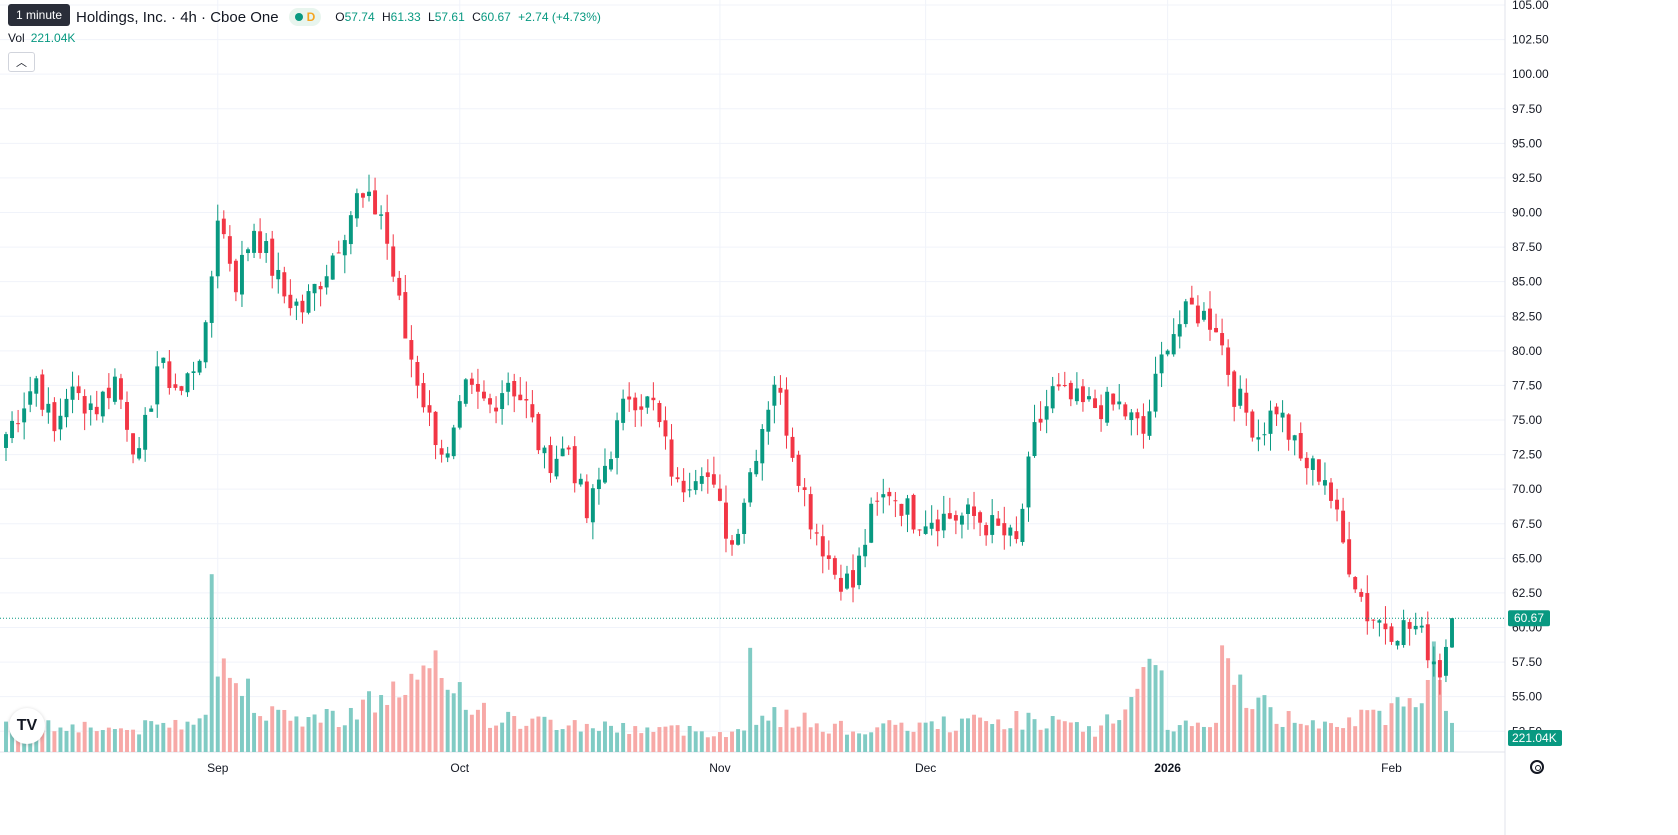 The height and width of the screenshot is (835, 1678). I want to click on market-status: D, so click(305, 17).